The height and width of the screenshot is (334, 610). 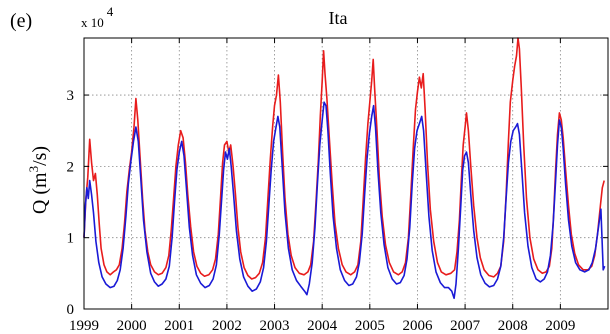 I want to click on y-axis-label-tail: /s), so click(x=40, y=156).